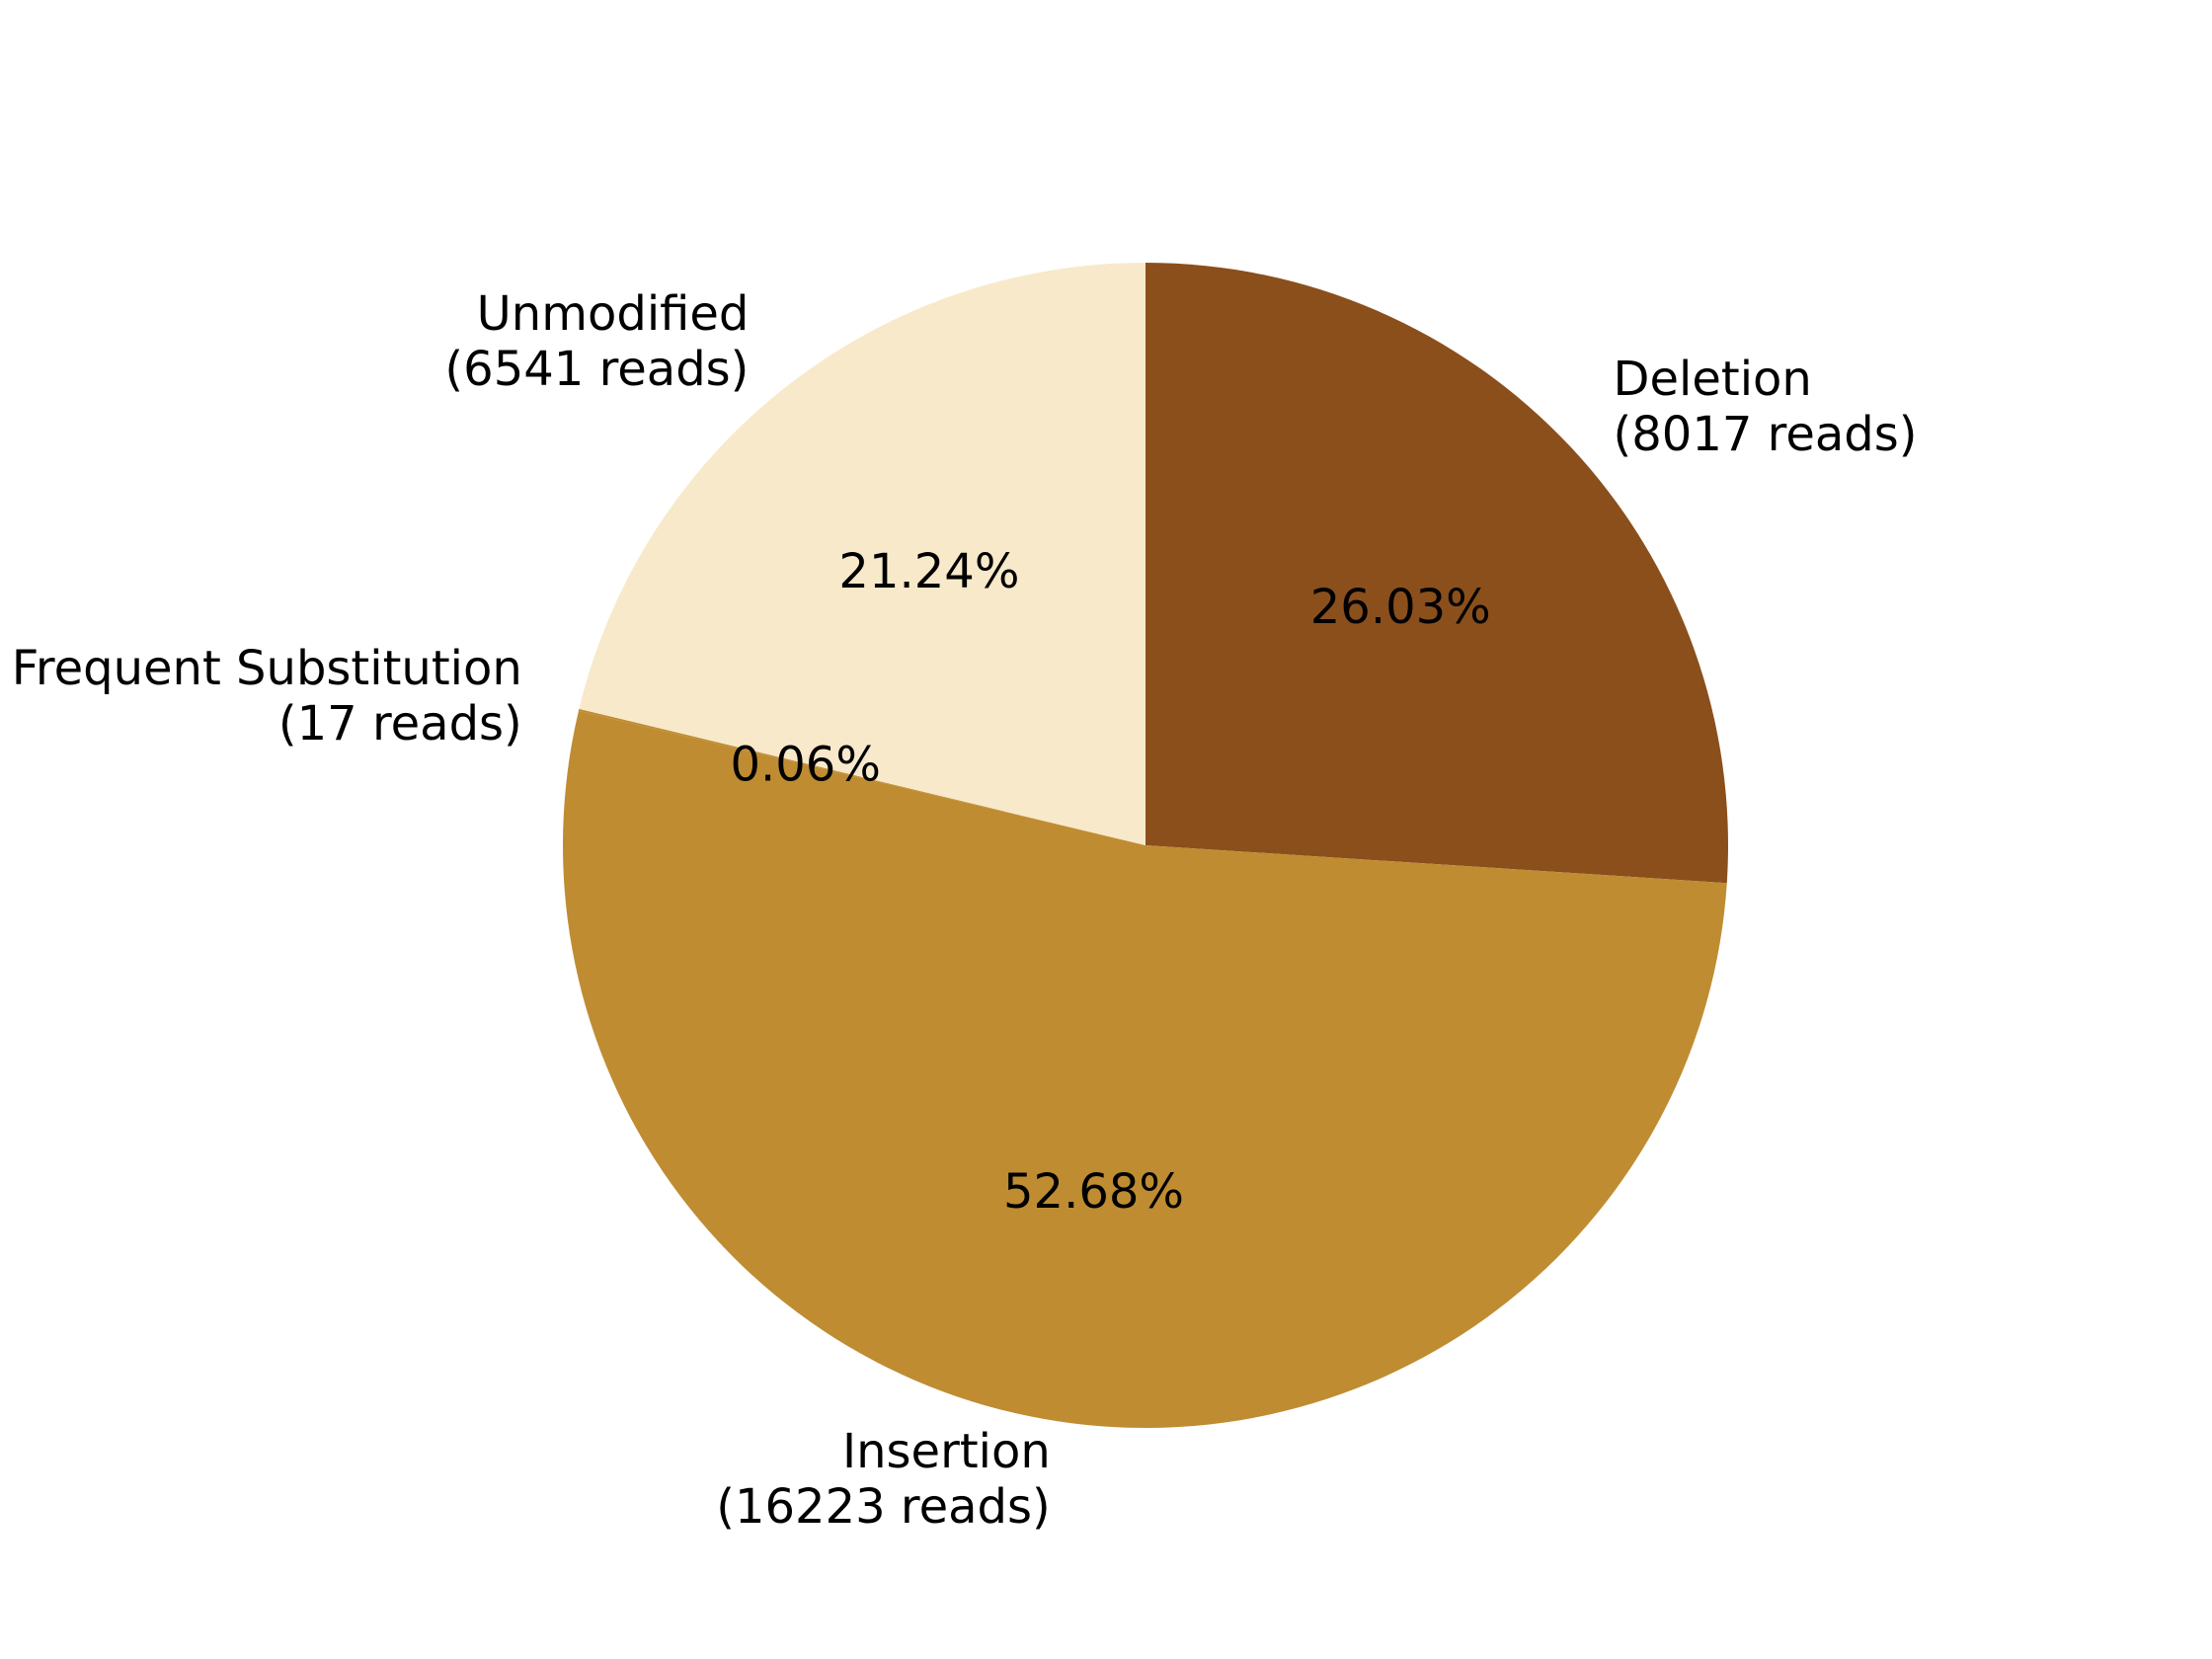  What do you see at coordinates (947, 1451) in the screenshot?
I see `slice-label-name: Insertion` at bounding box center [947, 1451].